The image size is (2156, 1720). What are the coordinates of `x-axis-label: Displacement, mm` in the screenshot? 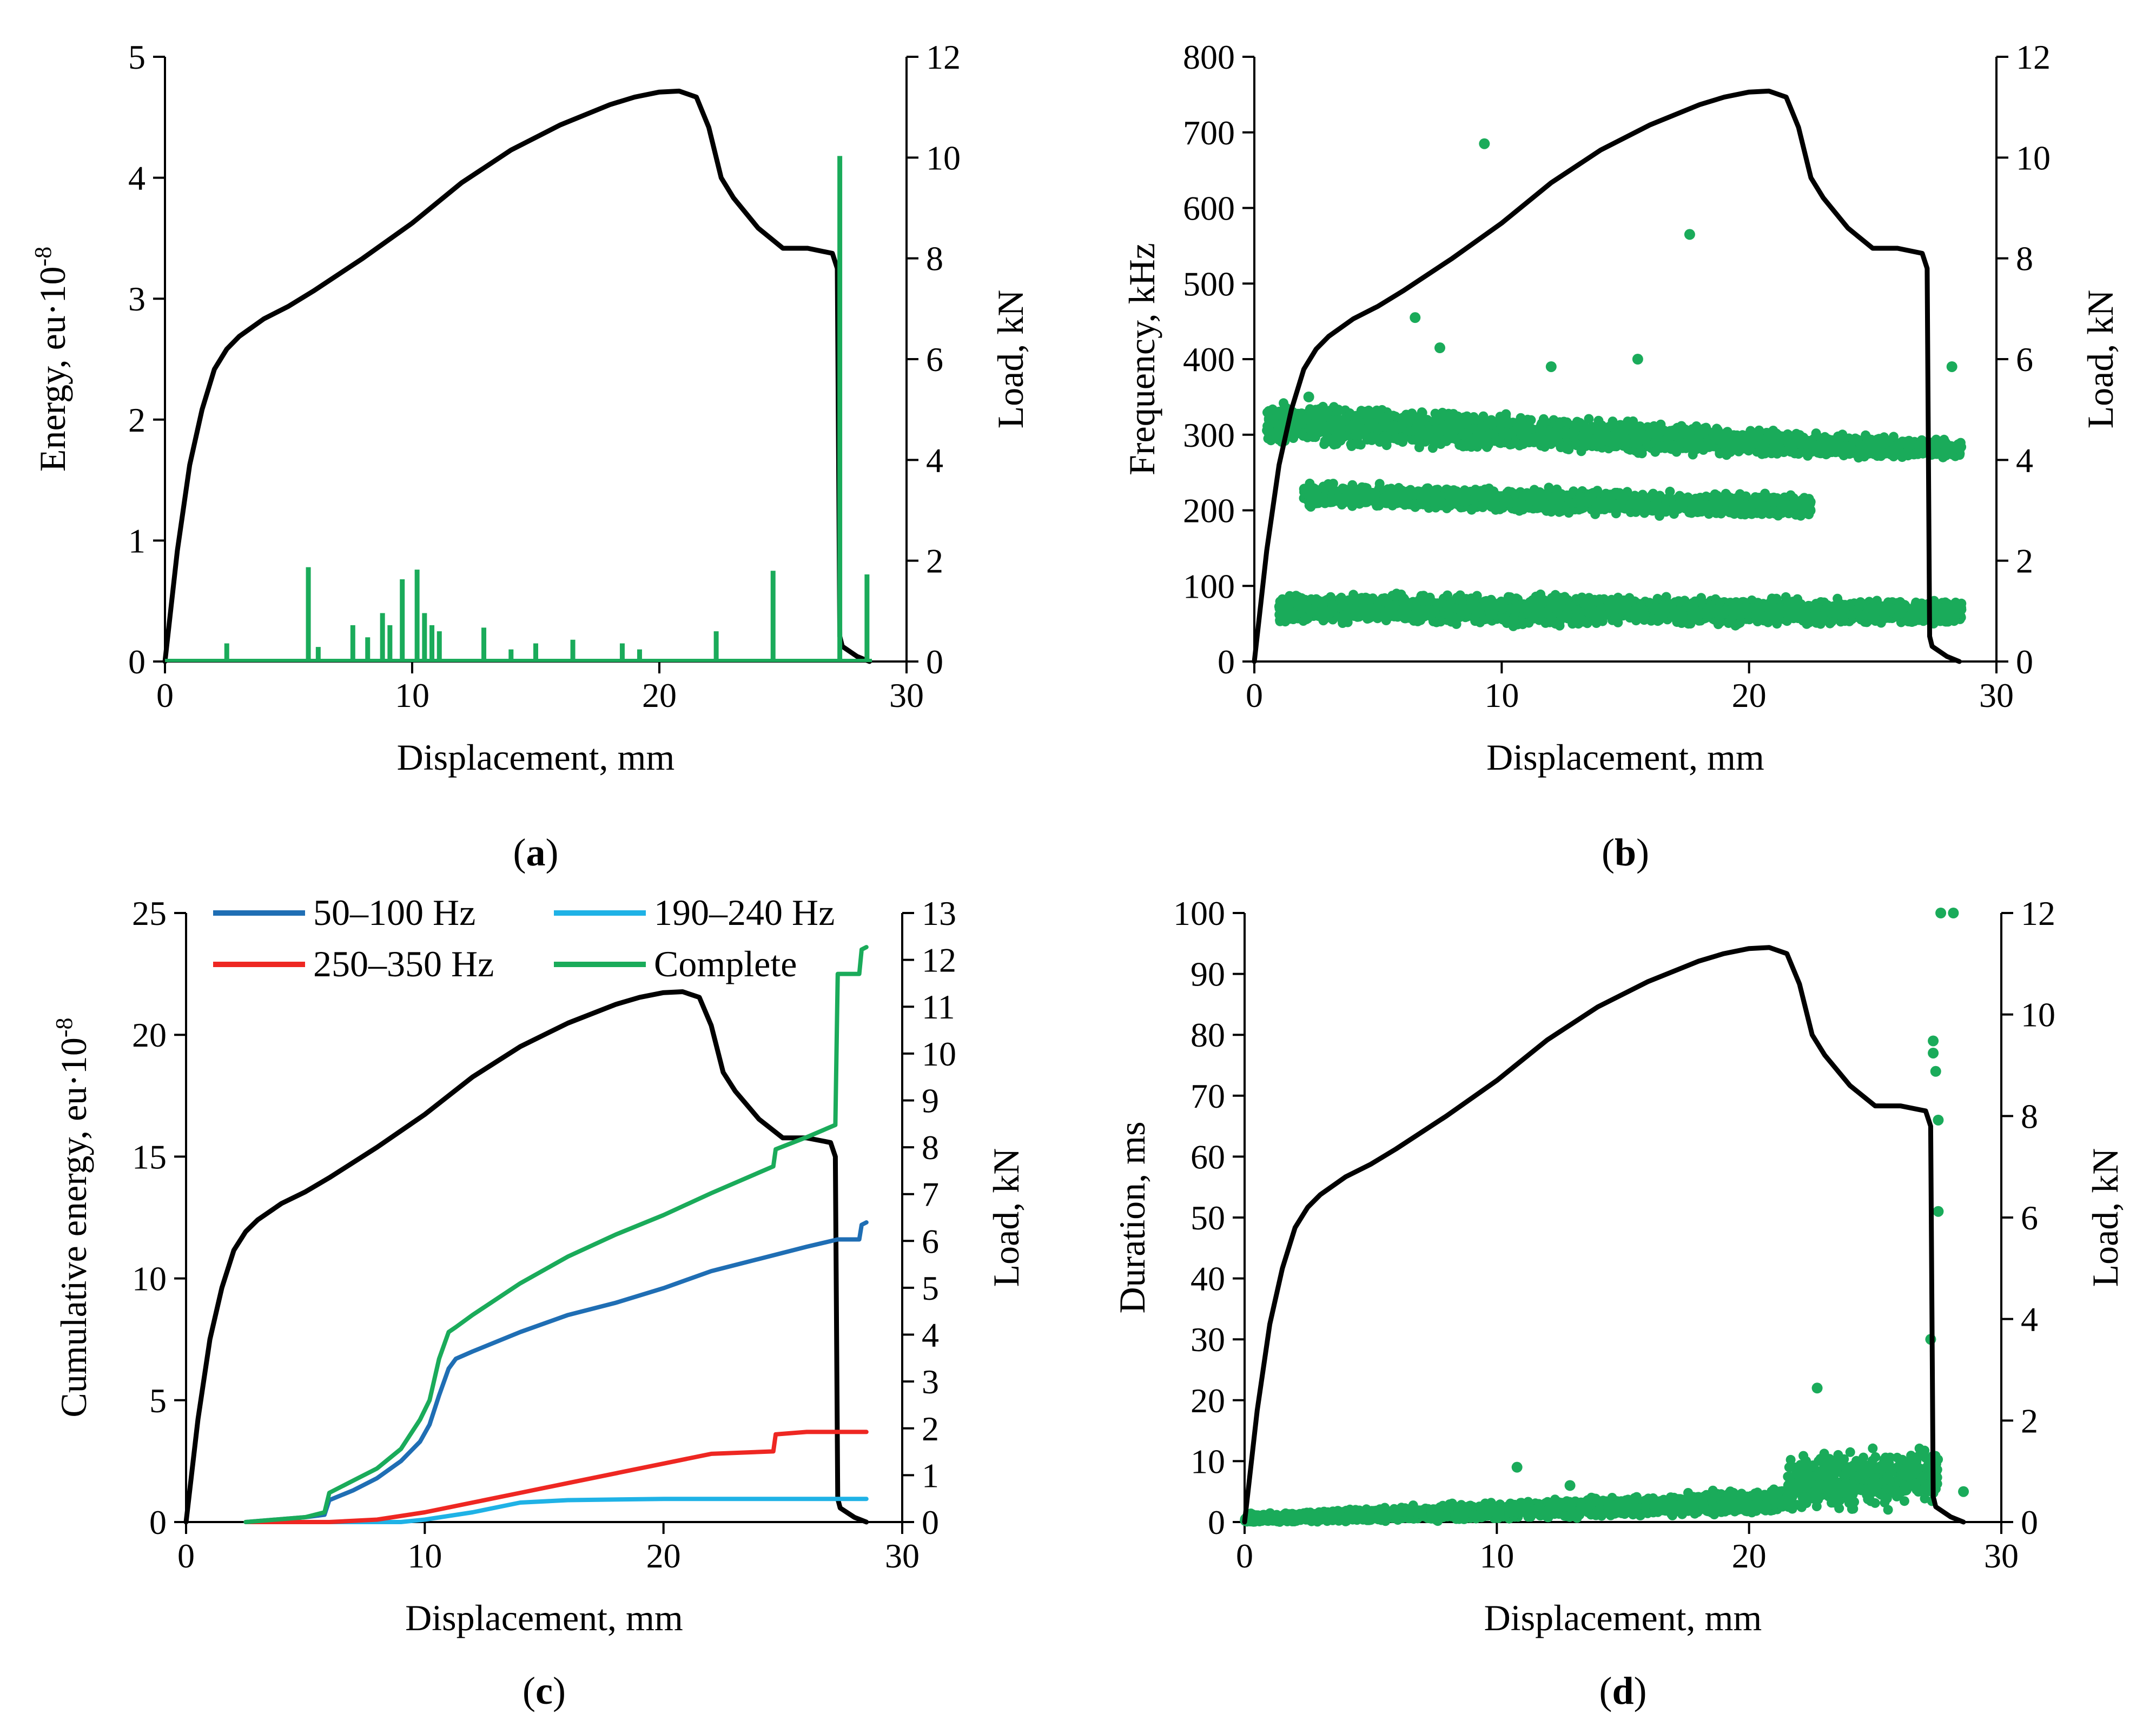 It's located at (536, 757).